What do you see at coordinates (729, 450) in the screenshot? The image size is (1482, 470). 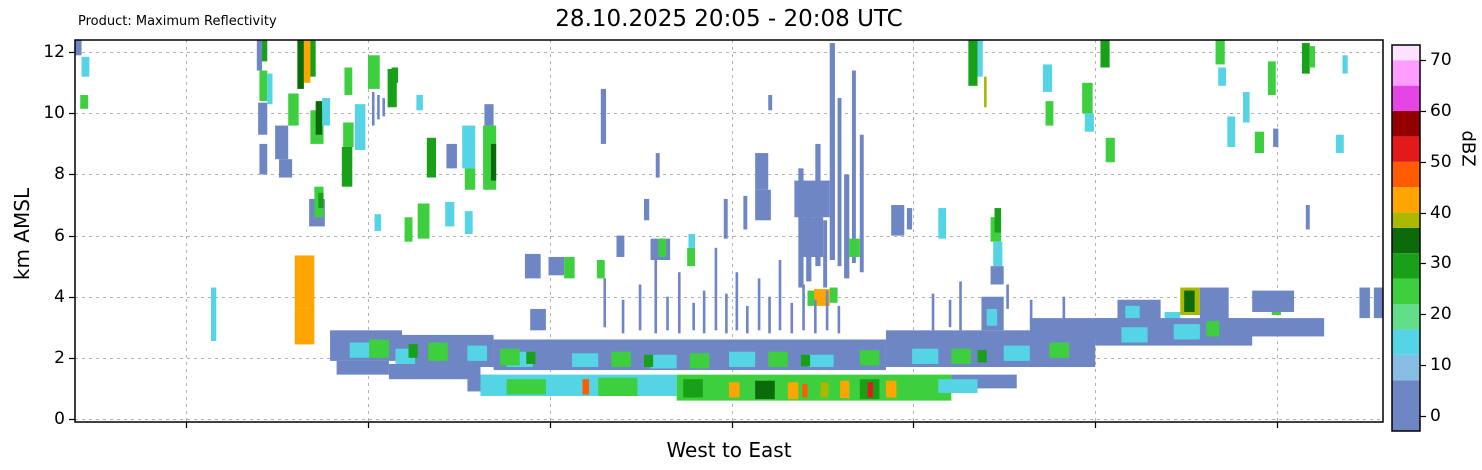 I see `x-axis-label: West to East` at bounding box center [729, 450].